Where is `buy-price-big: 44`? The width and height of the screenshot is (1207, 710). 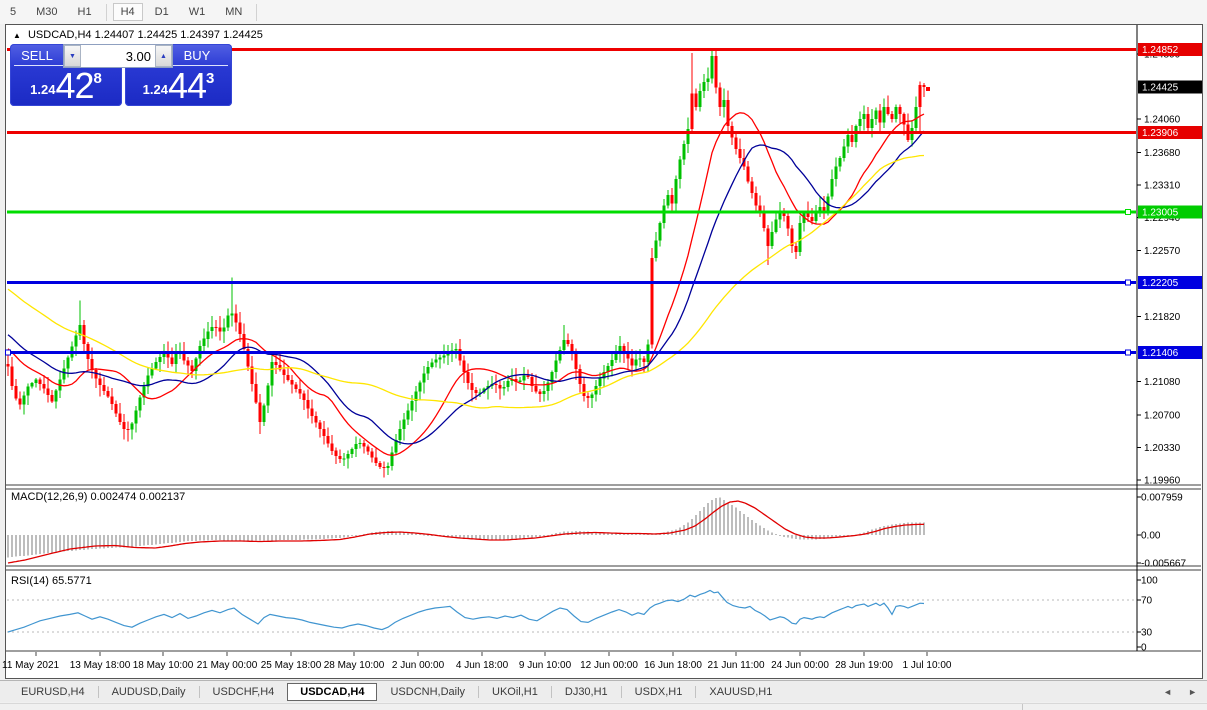 buy-price-big: 44 is located at coordinates (187, 85).